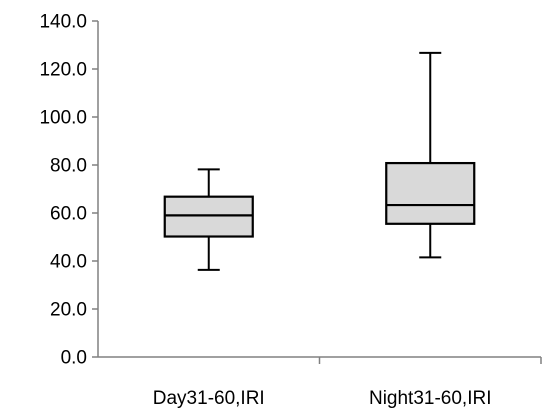 The width and height of the screenshot is (543, 418). What do you see at coordinates (74, 358) in the screenshot?
I see `y-tick-label: 0.0` at bounding box center [74, 358].